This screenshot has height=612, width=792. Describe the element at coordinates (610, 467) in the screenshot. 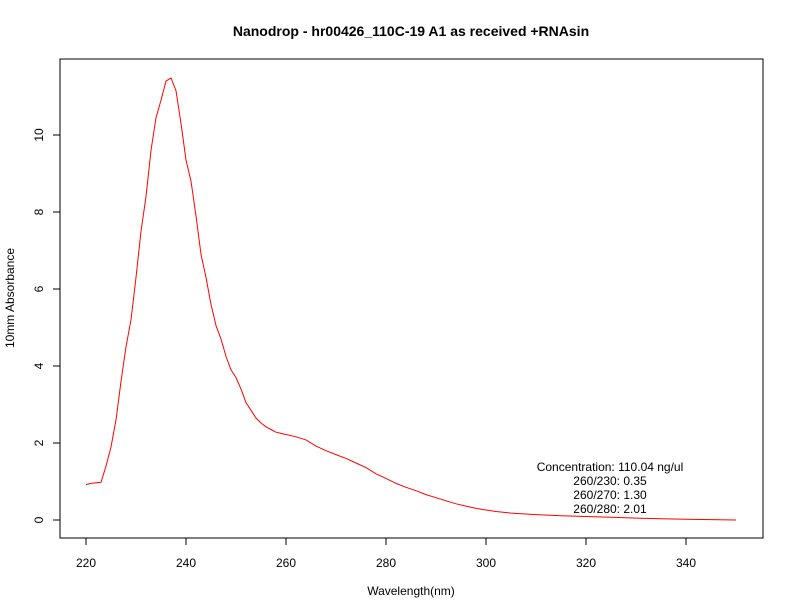

I see `annotation-concentration: Concentration: 110.04 ng/ul` at that location.